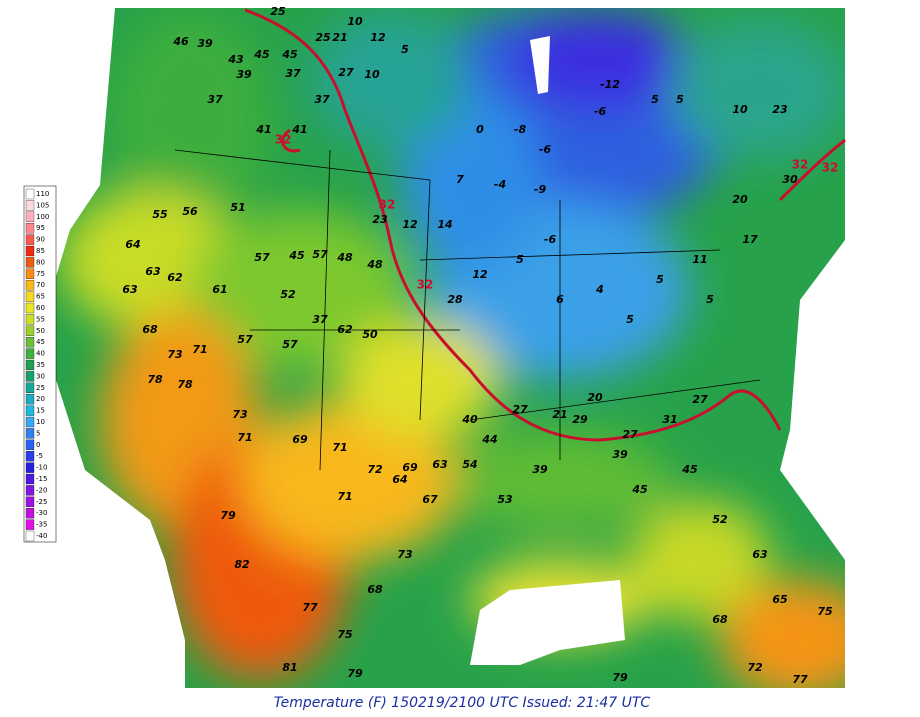  Describe the element at coordinates (444, 224) in the screenshot. I see `station-temp: 14` at that location.